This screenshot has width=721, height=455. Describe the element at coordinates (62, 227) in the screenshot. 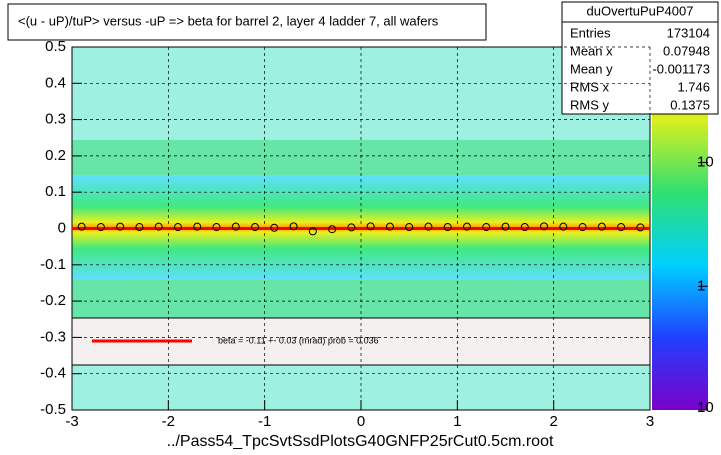

I see `y-tick-label: 0` at that location.